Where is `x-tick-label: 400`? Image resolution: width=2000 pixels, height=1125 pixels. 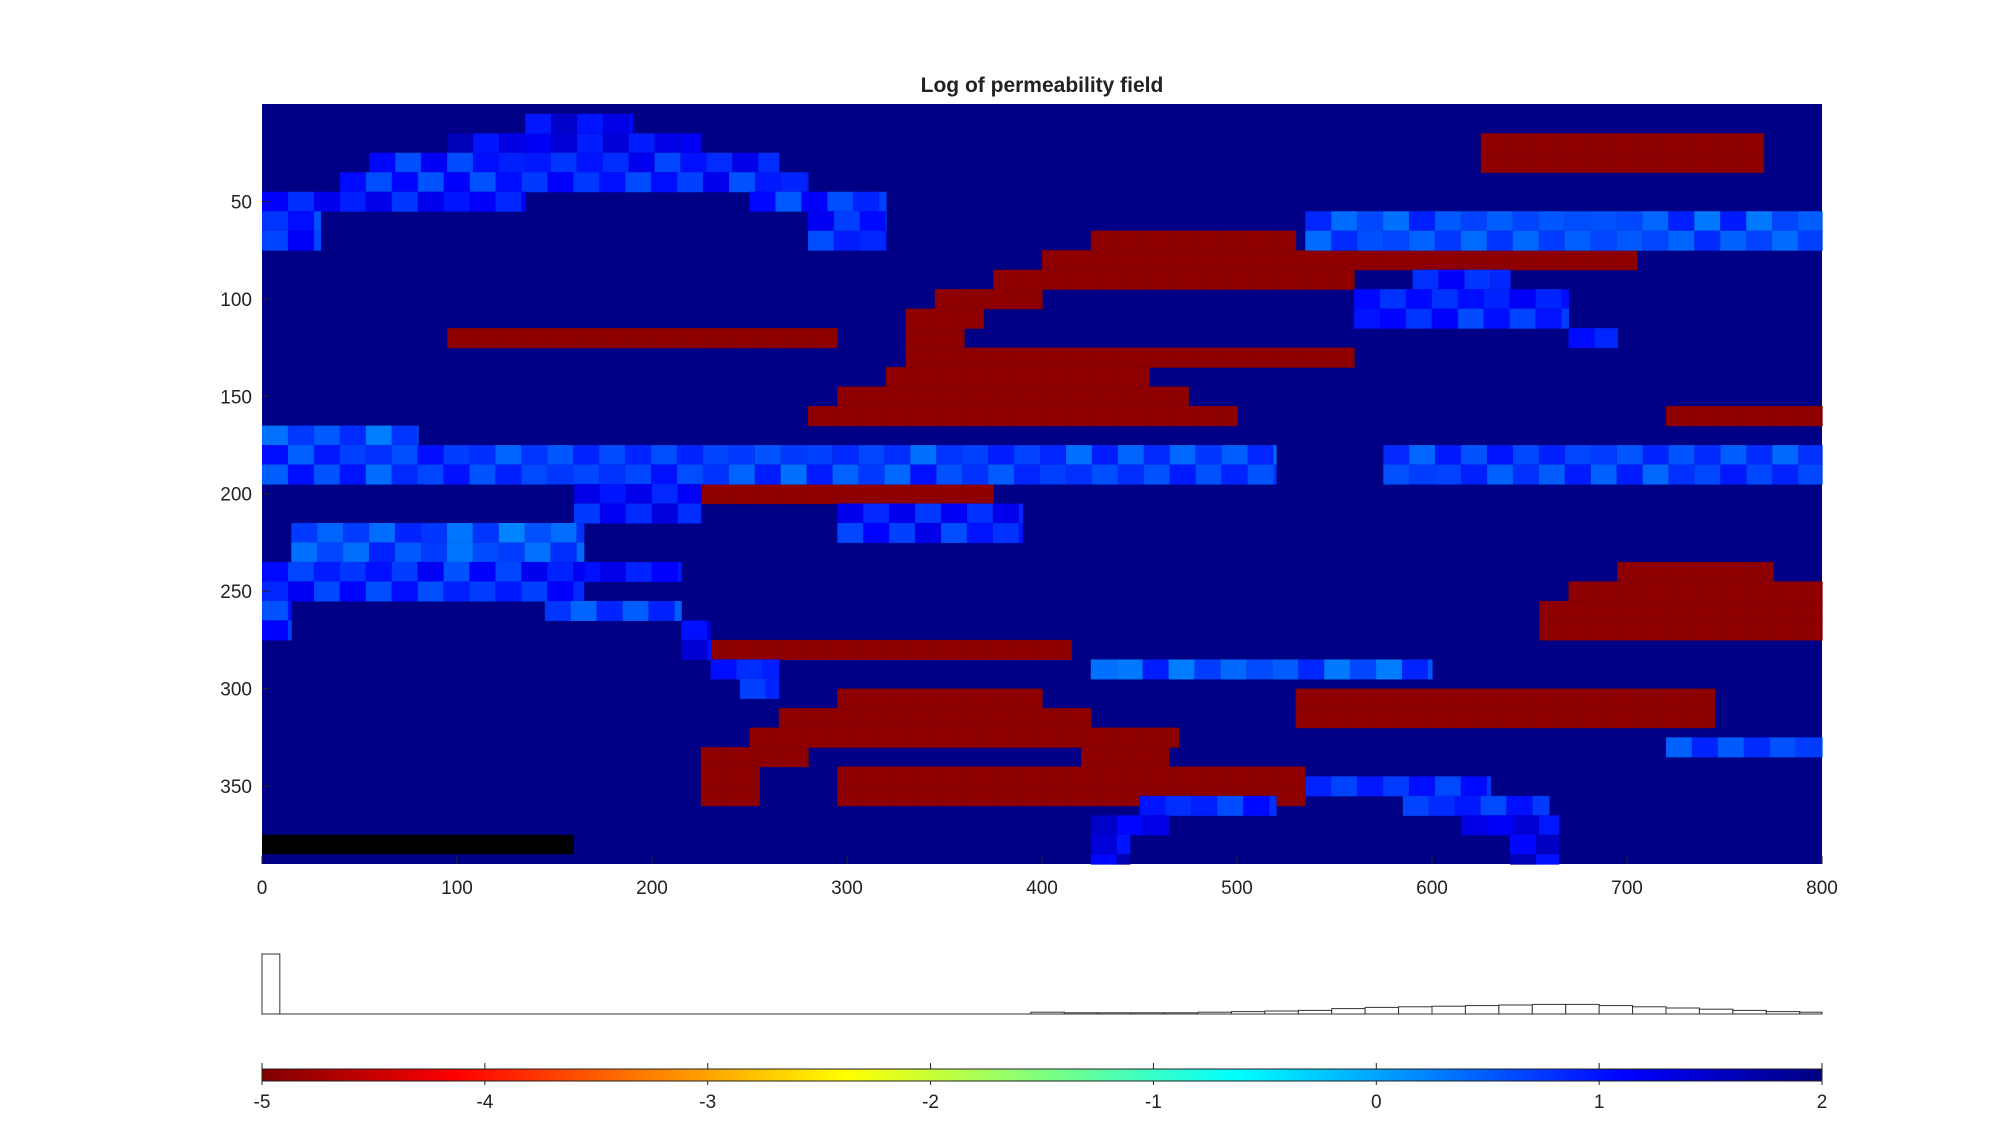
x-tick-label: 400 is located at coordinates (1042, 888).